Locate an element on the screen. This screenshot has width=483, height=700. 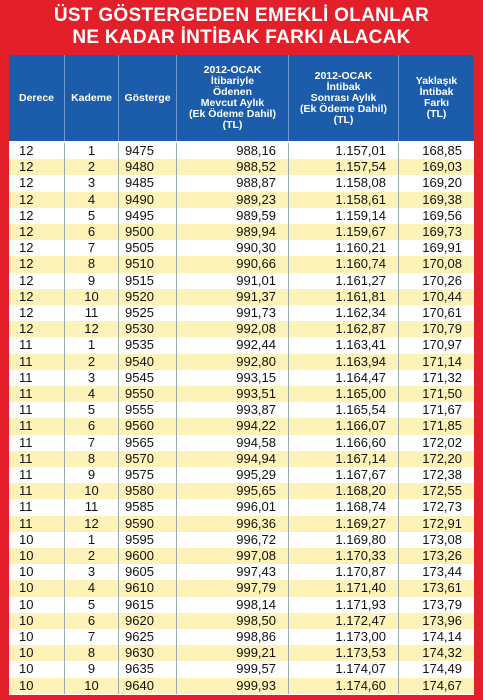
table-cell: 10 is located at coordinates (37, 588).